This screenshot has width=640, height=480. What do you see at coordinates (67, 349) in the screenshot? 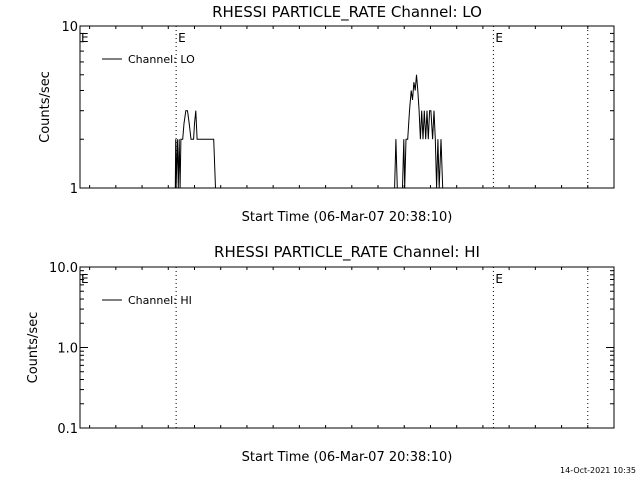
I see `y-tick-label: 1.0` at bounding box center [67, 349].